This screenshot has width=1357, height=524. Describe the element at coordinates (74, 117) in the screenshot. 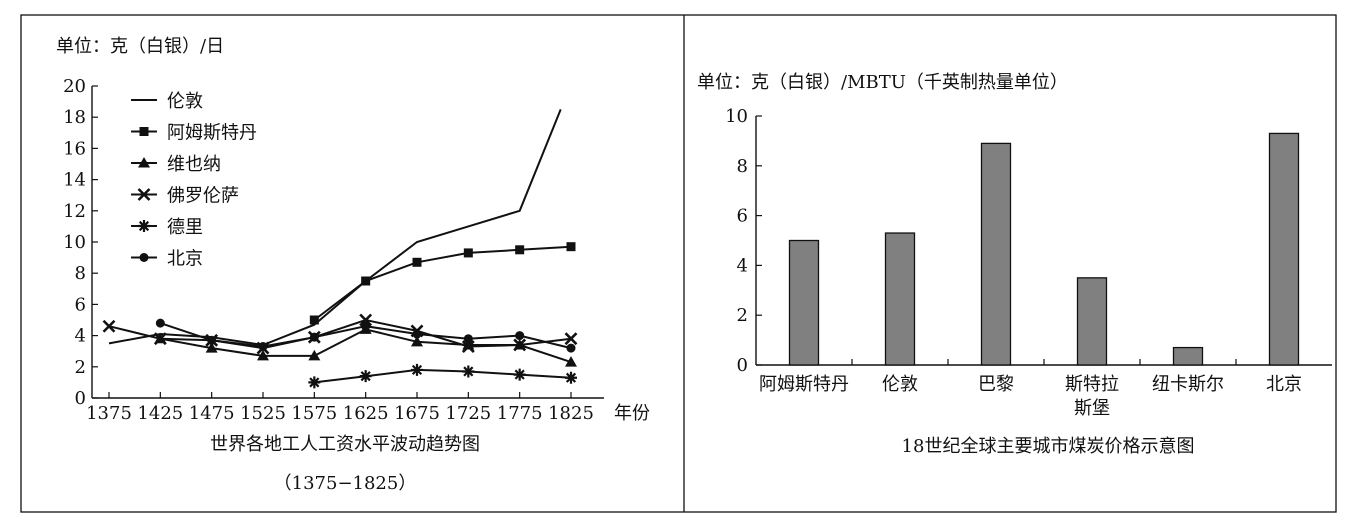

I see `left-y-tick-label: 18` at that location.